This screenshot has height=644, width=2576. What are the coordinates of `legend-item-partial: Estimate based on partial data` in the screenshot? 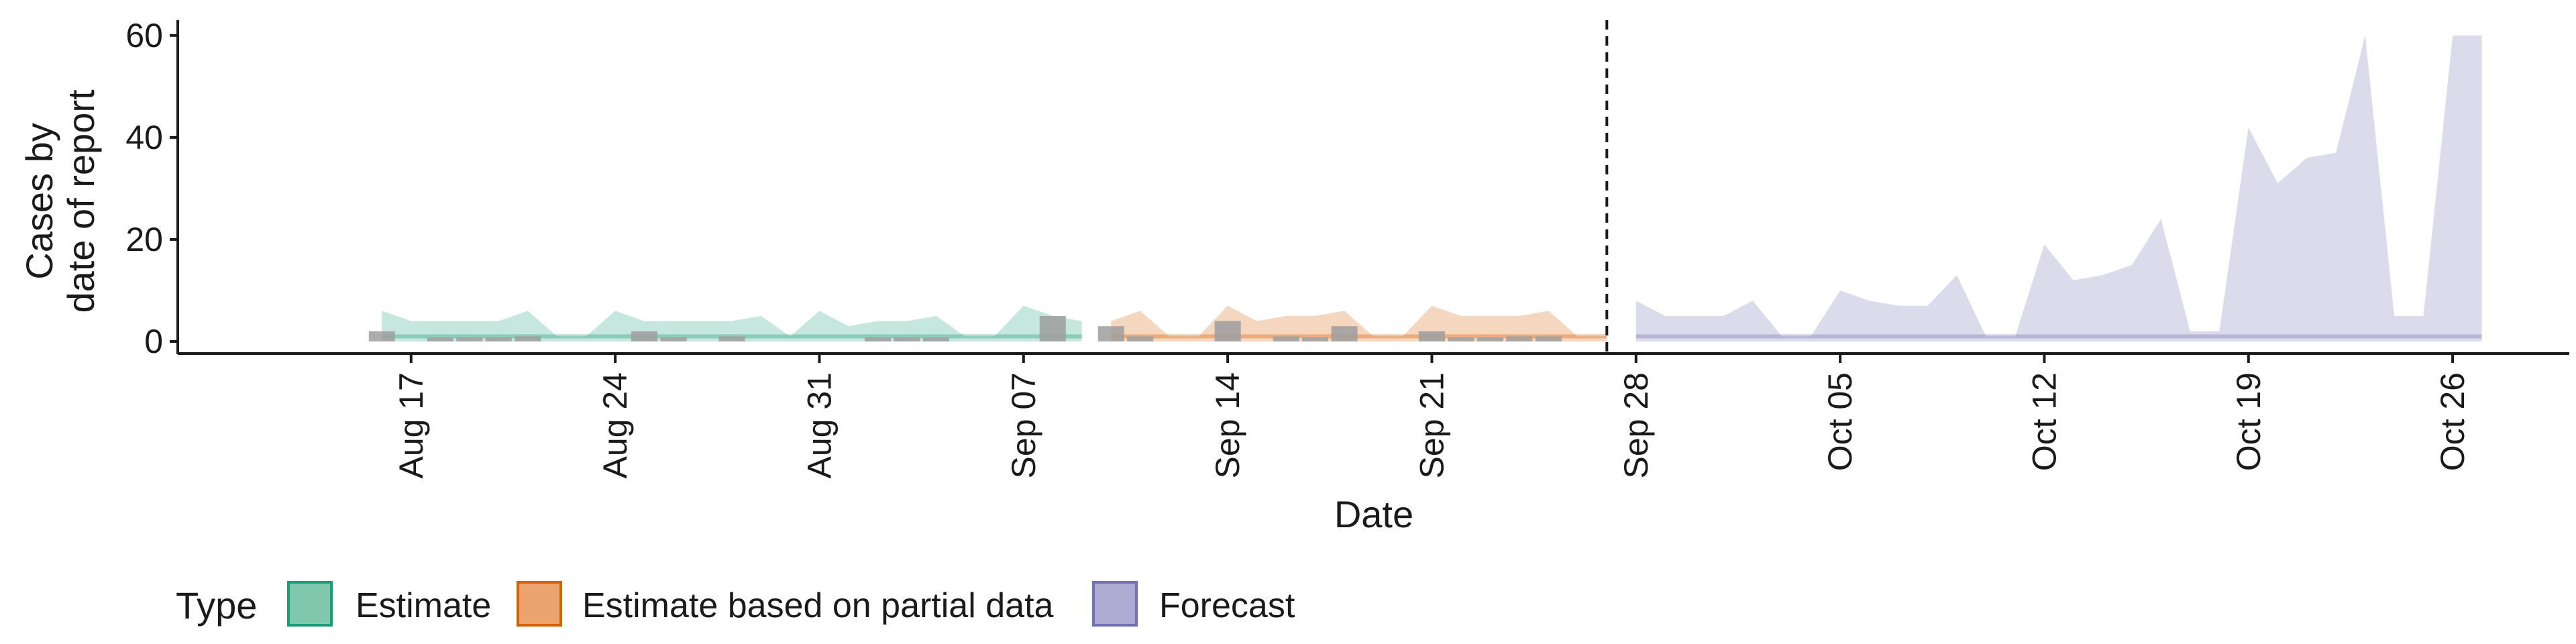 It's located at (785, 604).